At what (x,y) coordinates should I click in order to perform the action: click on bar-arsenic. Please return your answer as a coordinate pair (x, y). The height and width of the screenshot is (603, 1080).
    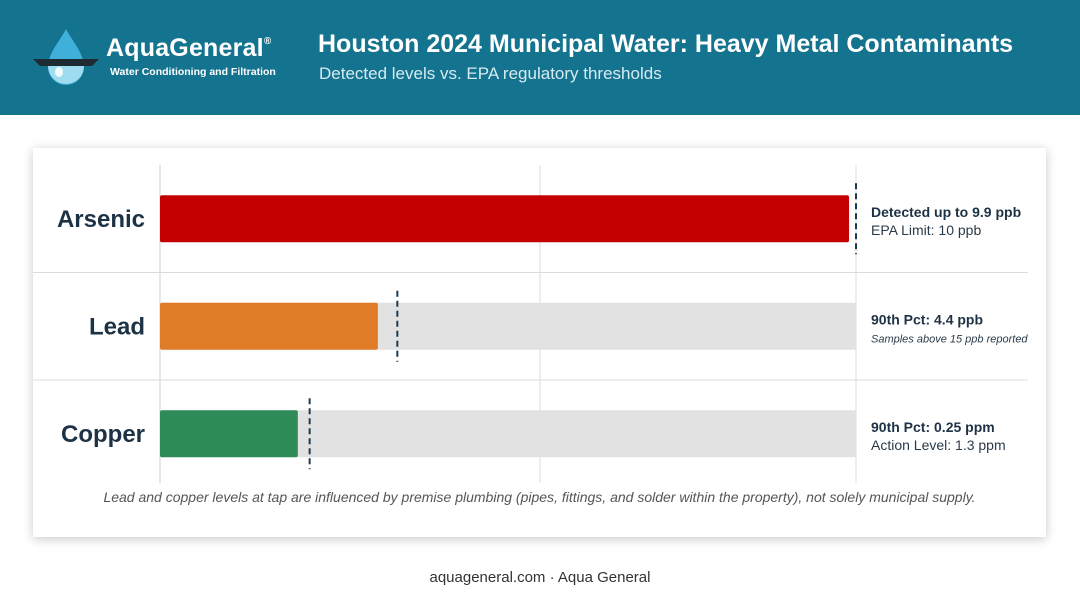
    Looking at the image, I should click on (505, 219).